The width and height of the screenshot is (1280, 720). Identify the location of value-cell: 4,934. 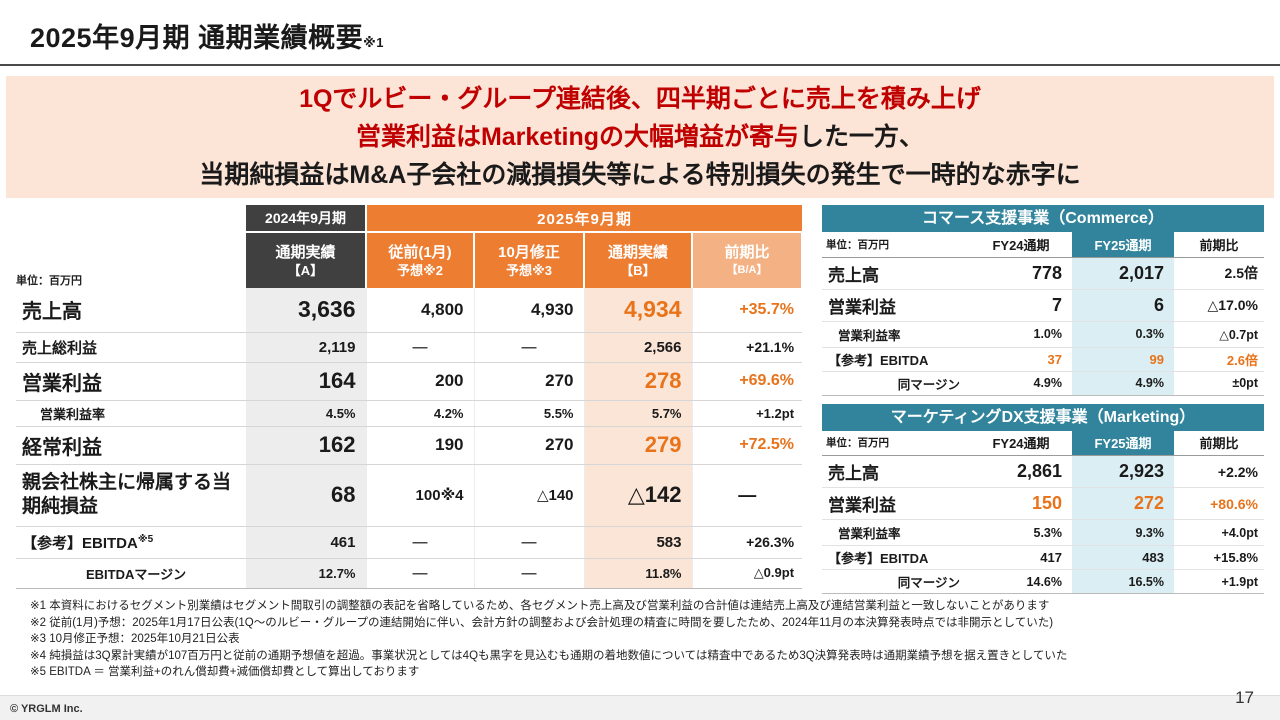
(638, 310).